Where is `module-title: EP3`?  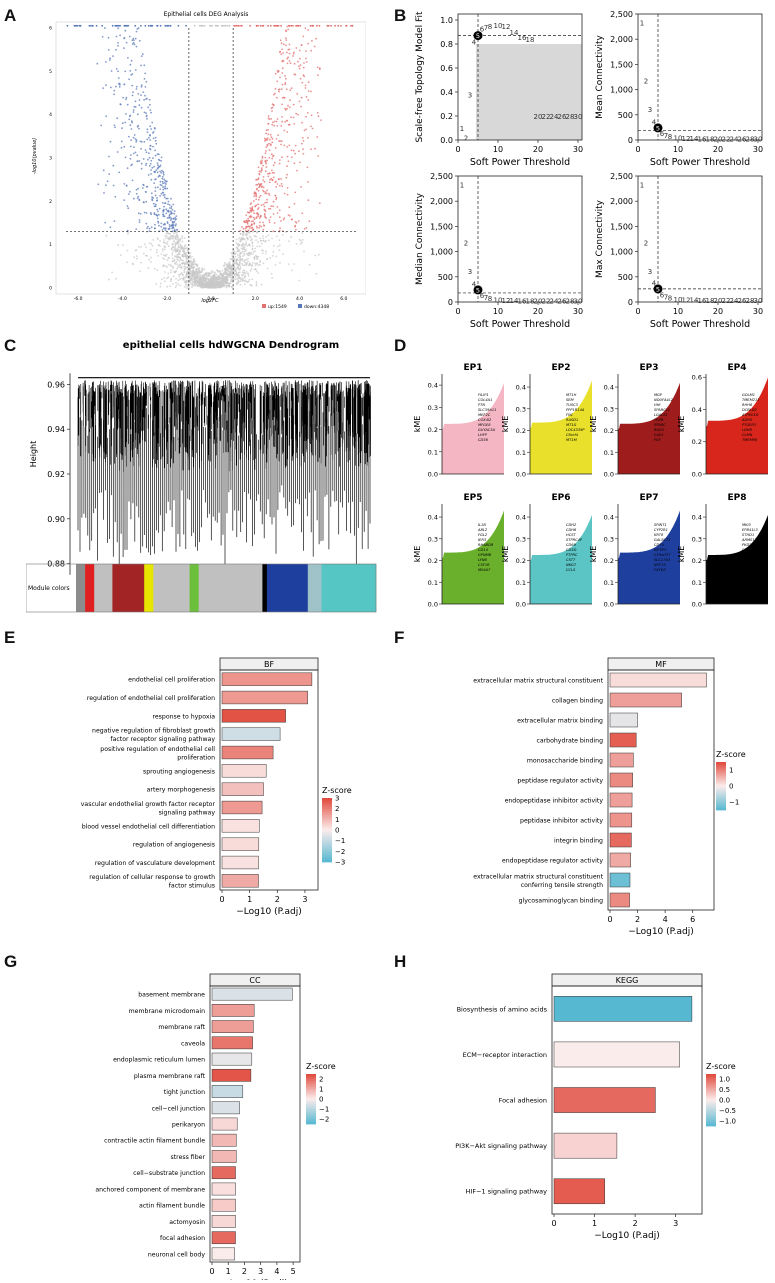 module-title: EP3 is located at coordinates (648, 368).